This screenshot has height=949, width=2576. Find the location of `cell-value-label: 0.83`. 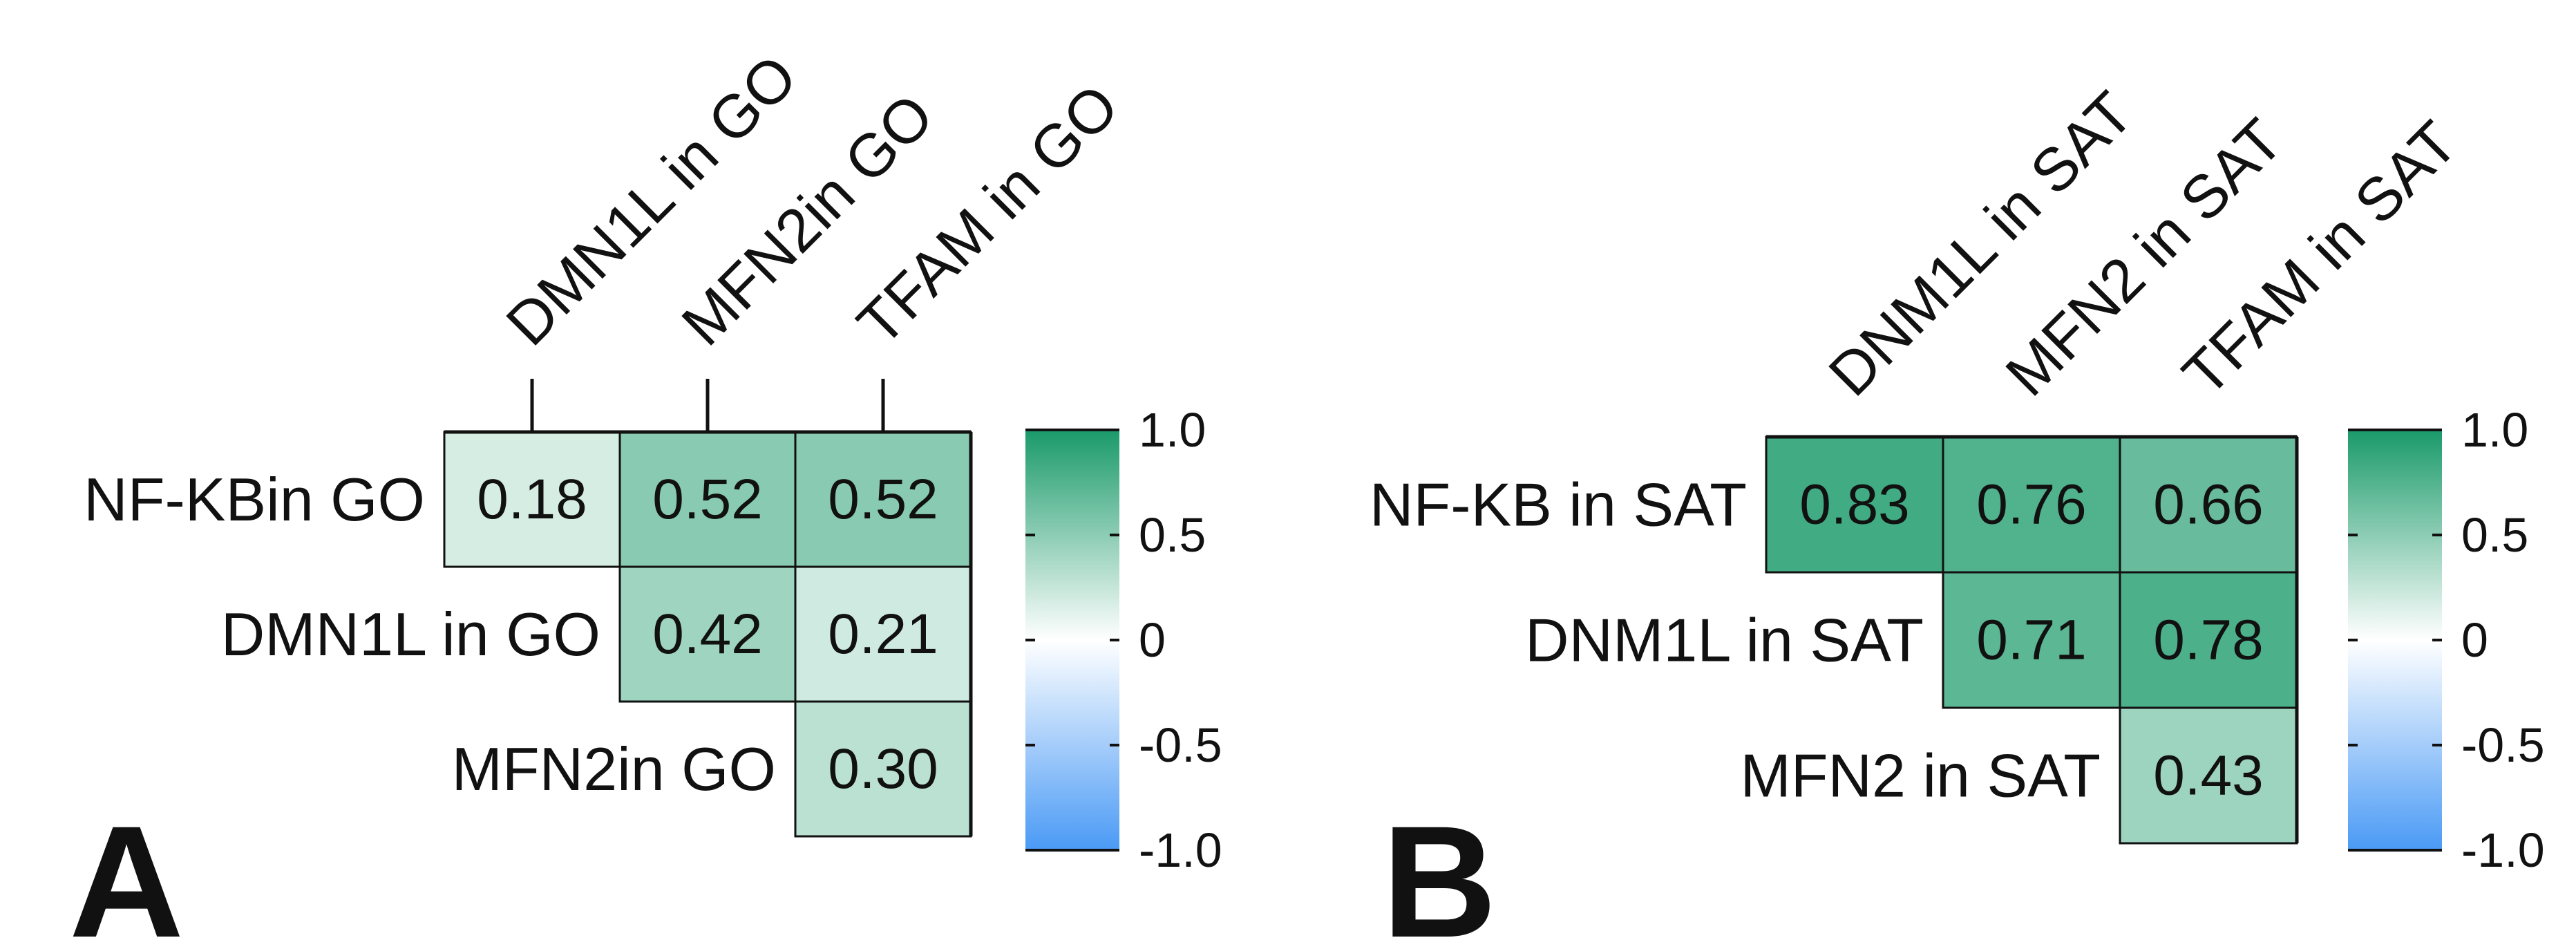

cell-value-label: 0.83 is located at coordinates (1854, 504).